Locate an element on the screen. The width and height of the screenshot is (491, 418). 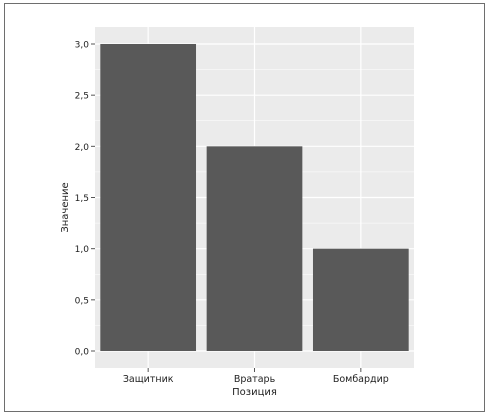
y-tick-label: 1,0 is located at coordinates (82, 250).